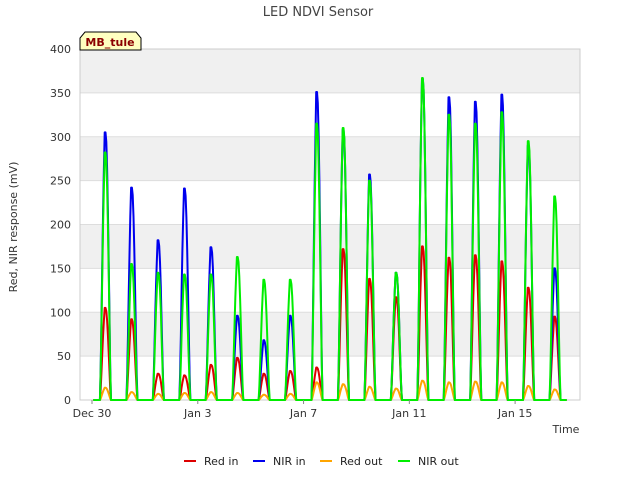 The width and height of the screenshot is (640, 480). What do you see at coordinates (361, 461) in the screenshot?
I see `legend-label-red-out: Red out` at bounding box center [361, 461].